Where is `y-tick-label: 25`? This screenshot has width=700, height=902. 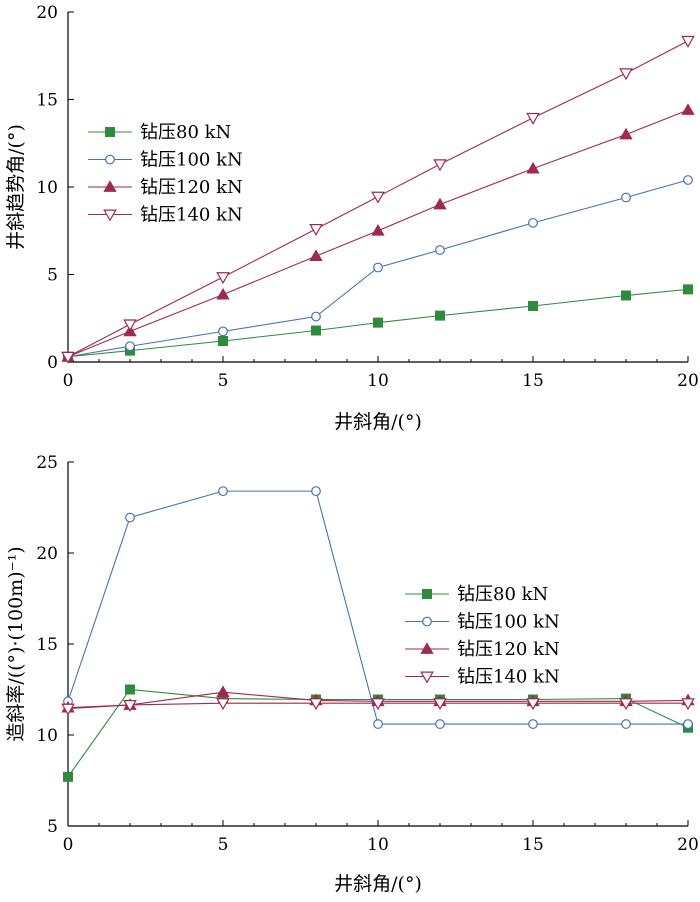
y-tick-label: 25 is located at coordinates (47, 463).